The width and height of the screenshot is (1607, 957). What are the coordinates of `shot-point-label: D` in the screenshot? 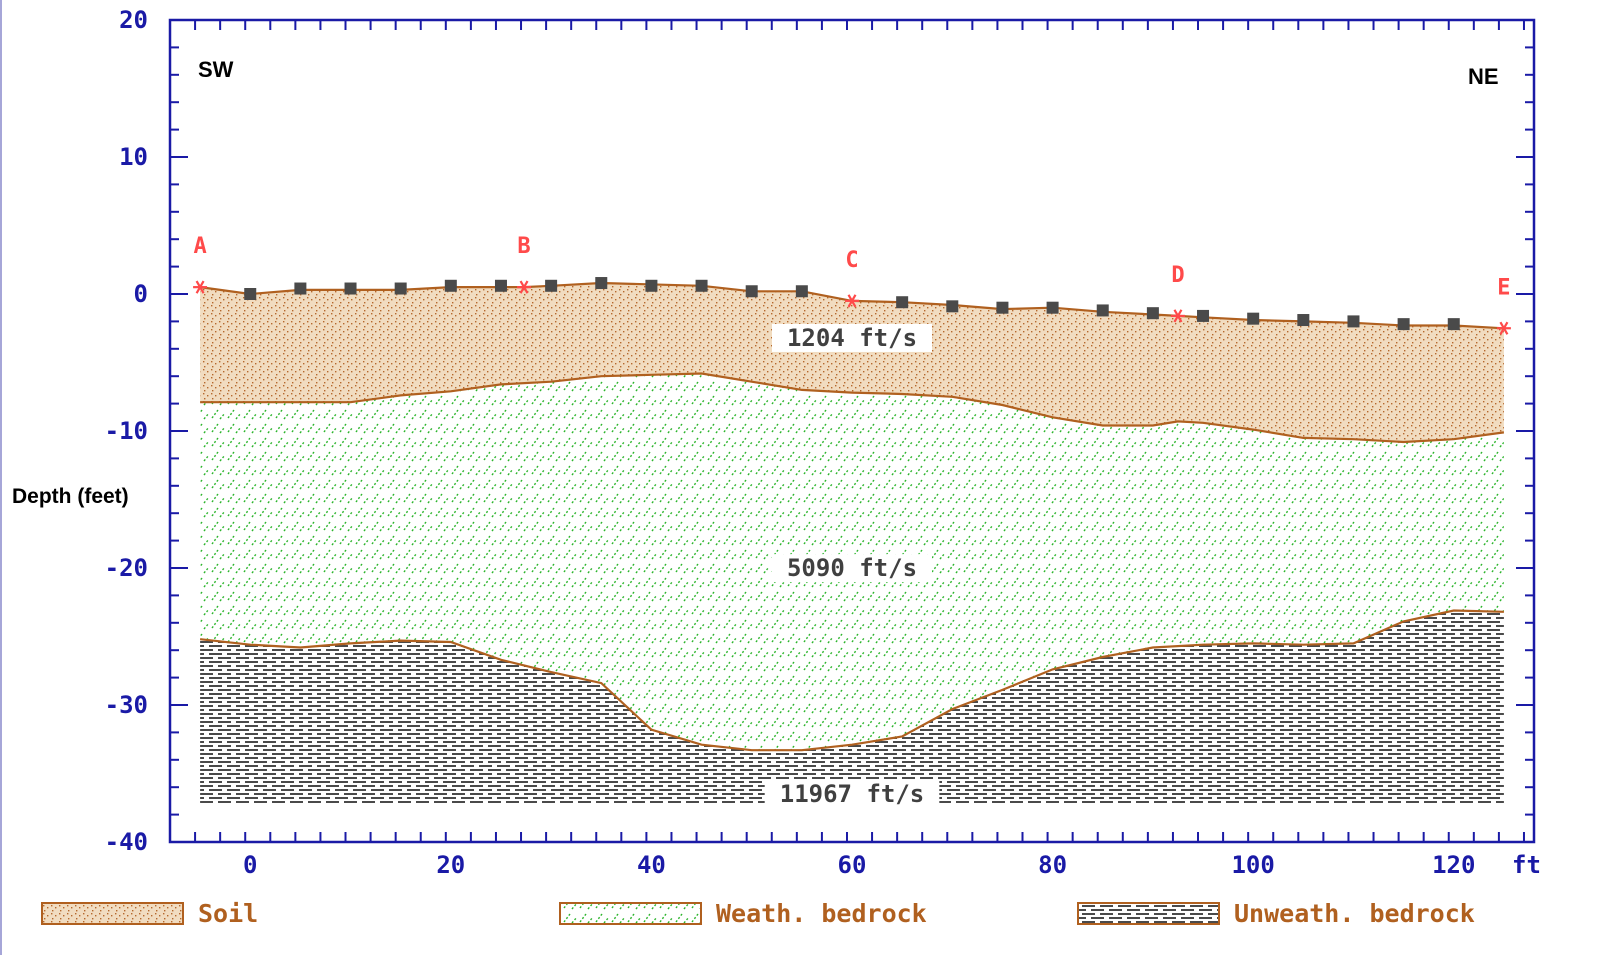 It's located at (1177, 275).